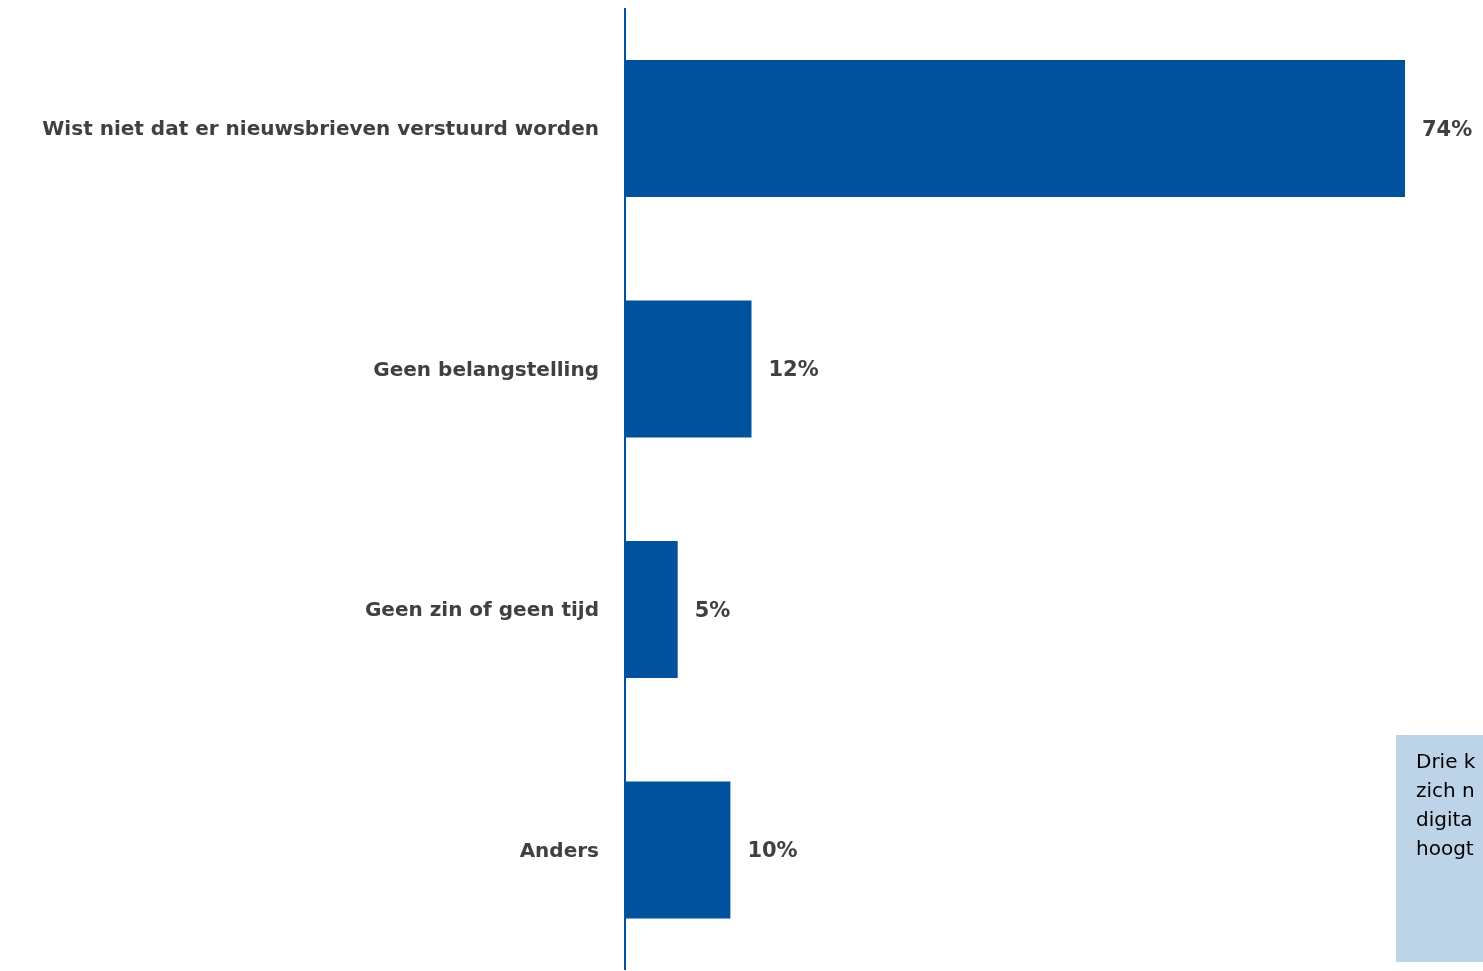 Image resolution: width=1483 pixels, height=971 pixels. What do you see at coordinates (793, 369) in the screenshot?
I see `data-label: 12%` at bounding box center [793, 369].